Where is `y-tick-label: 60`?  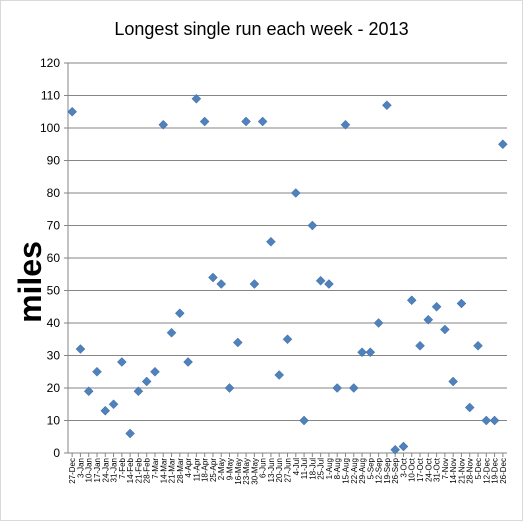
y-tick-label: 60 is located at coordinates (54, 258).